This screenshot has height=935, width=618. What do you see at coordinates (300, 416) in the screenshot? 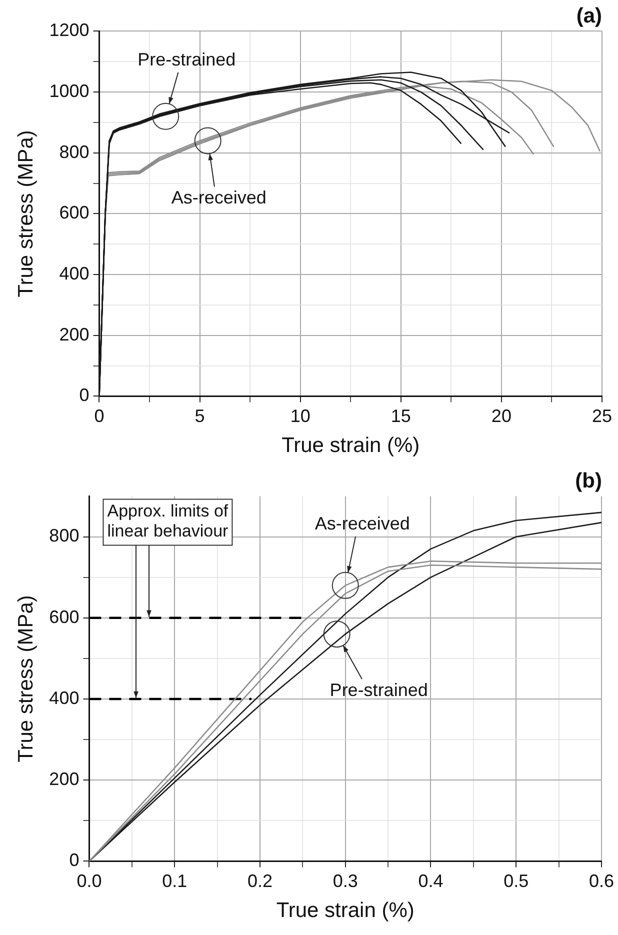
I see `x-tick-label: 10` at bounding box center [300, 416].